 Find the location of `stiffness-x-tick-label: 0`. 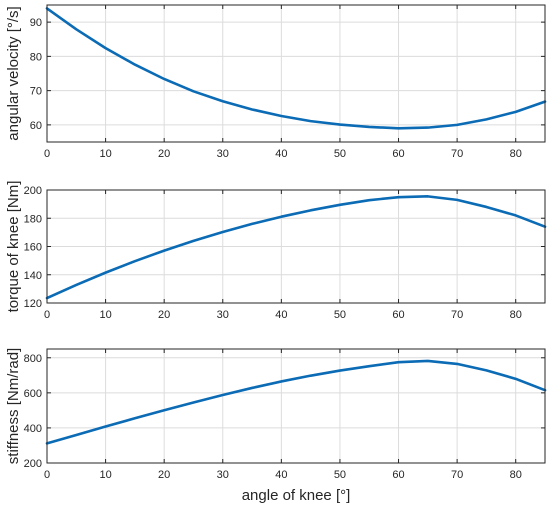

stiffness-x-tick-label: 0 is located at coordinates (47, 475).